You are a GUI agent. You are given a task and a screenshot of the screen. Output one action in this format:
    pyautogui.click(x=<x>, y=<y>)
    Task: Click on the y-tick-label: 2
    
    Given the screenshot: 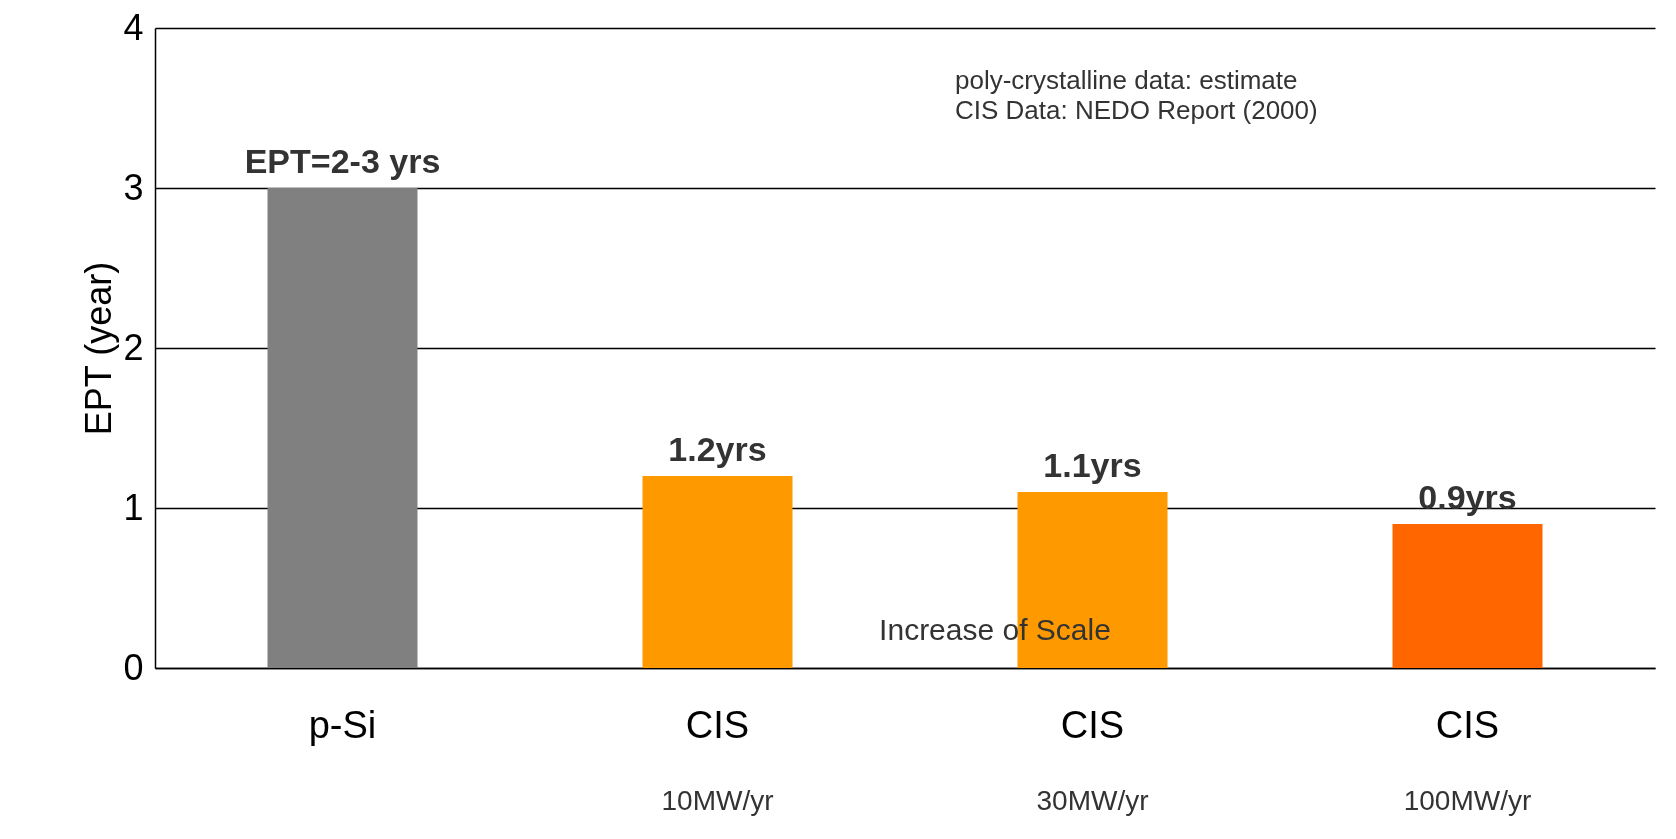 What is the action you would take?
    pyautogui.click(x=133, y=347)
    